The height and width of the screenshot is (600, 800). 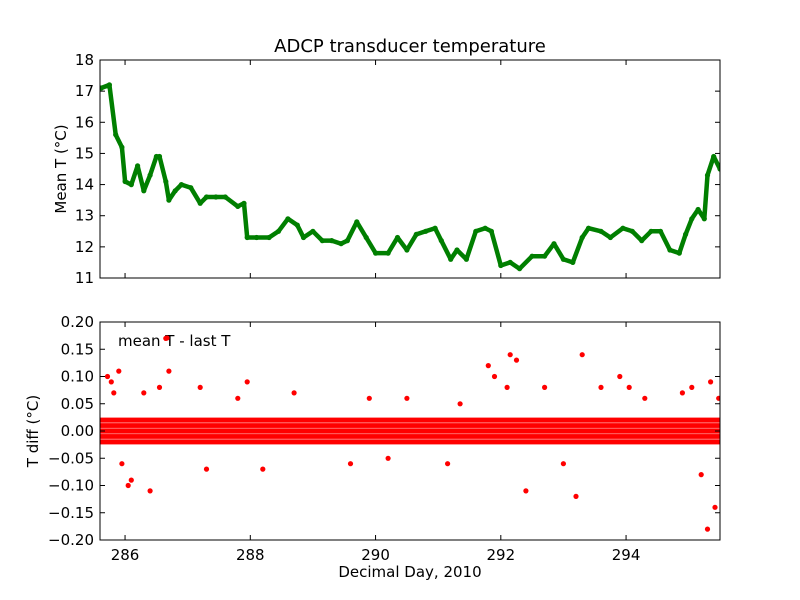 I want to click on x-tick-label: 292, so click(x=500, y=555).